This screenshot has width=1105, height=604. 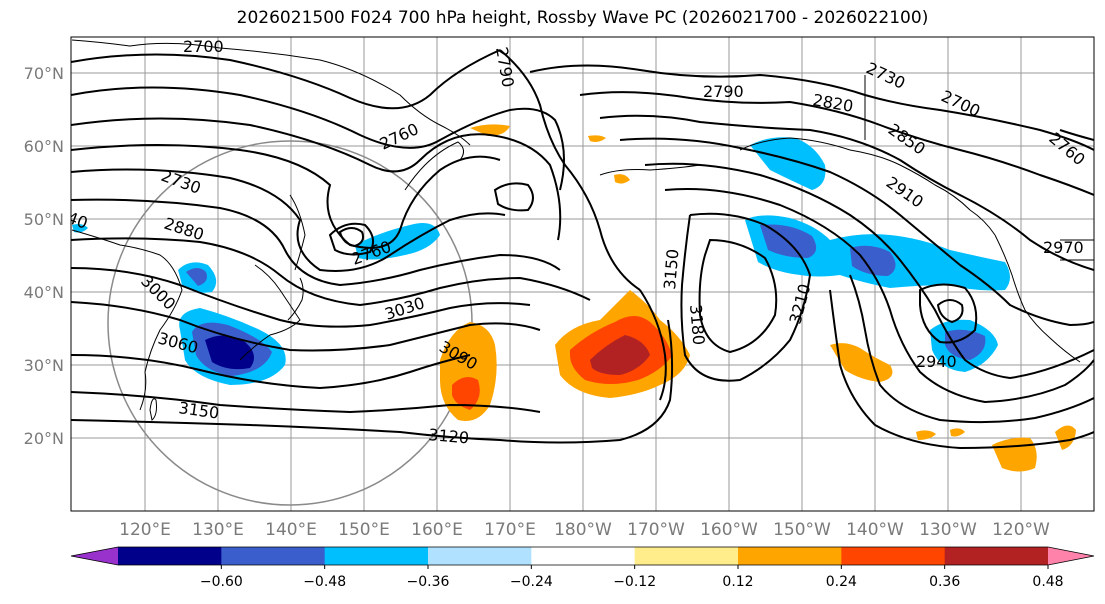 I want to click on colorbar-tick-label: 0.48, so click(x=1047, y=582).